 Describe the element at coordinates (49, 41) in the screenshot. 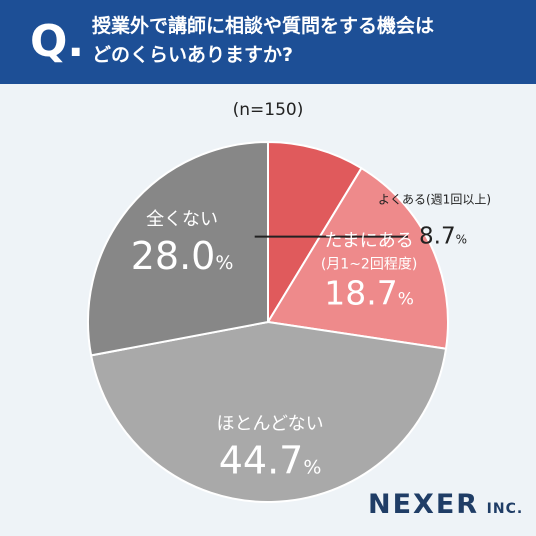

I see `q-letter: Q` at that location.